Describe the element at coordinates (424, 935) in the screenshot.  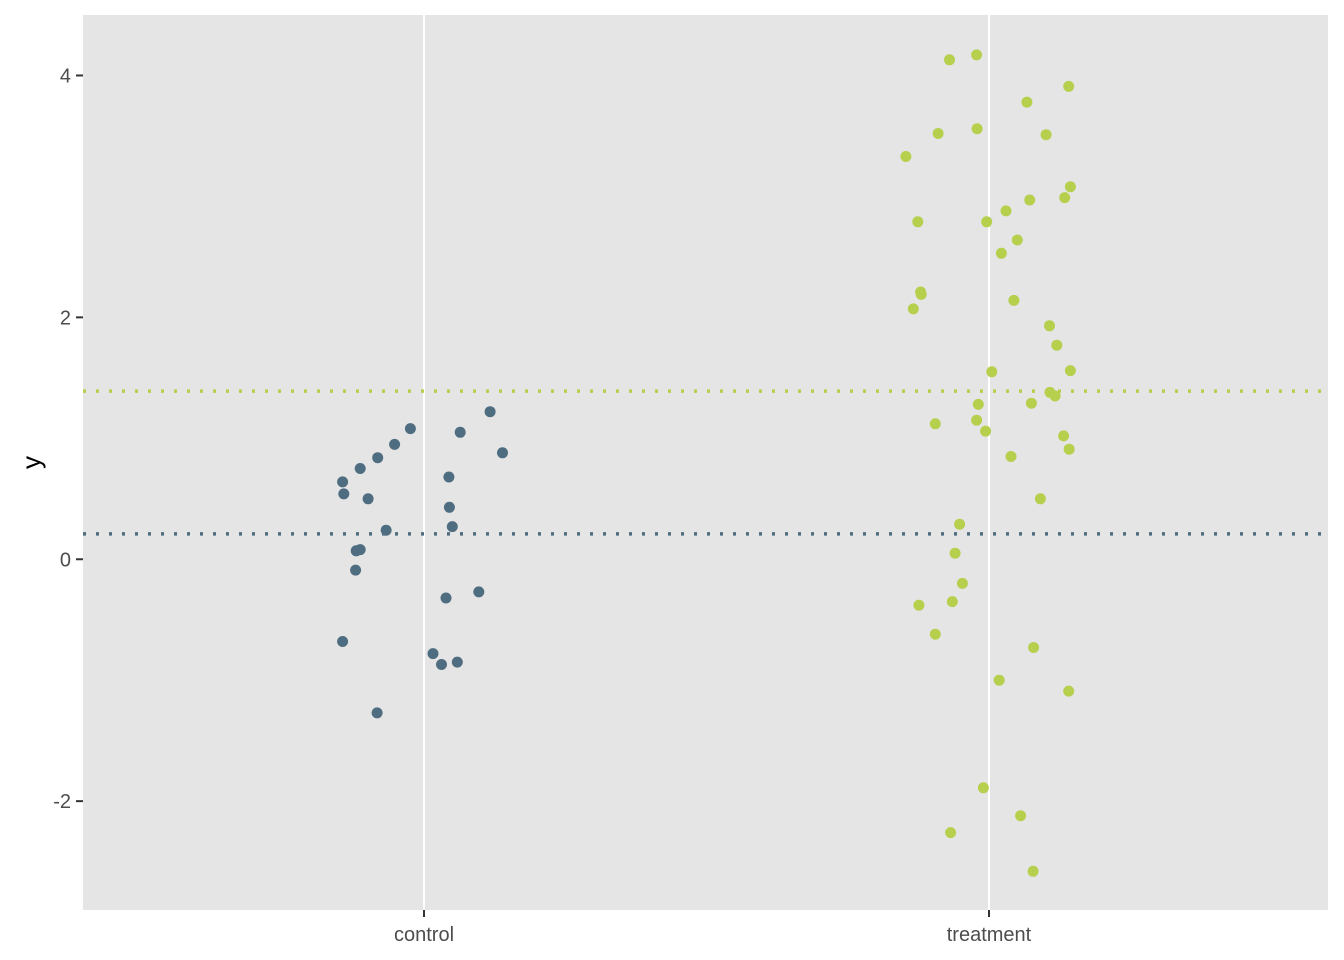
I see `x-tick-label: control` at that location.